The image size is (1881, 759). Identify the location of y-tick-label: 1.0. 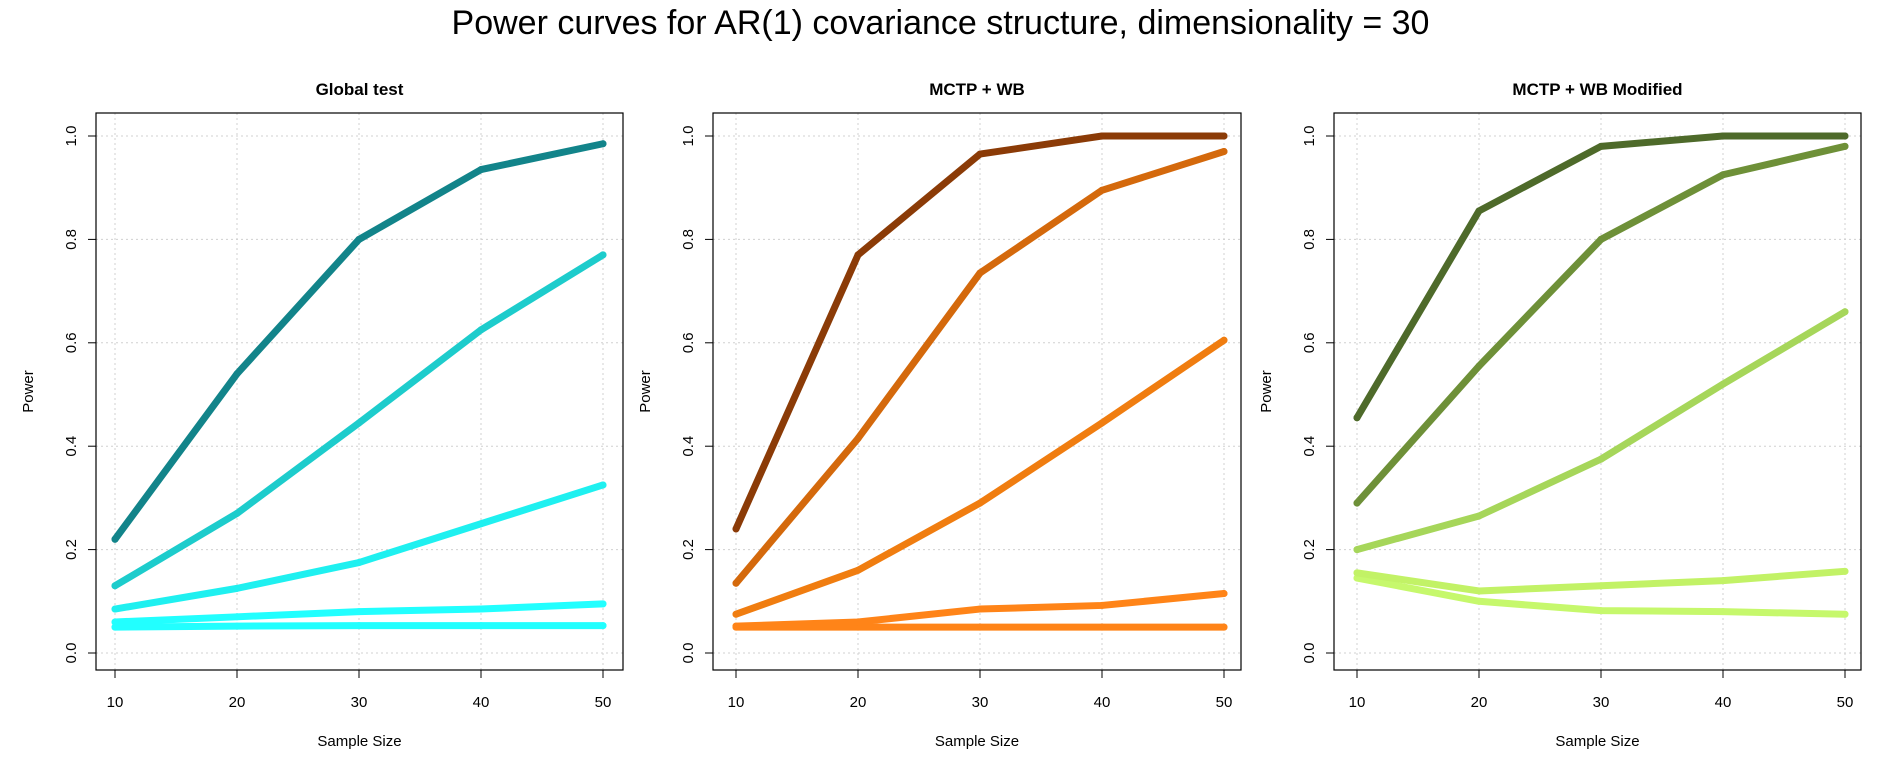
(1309, 136).